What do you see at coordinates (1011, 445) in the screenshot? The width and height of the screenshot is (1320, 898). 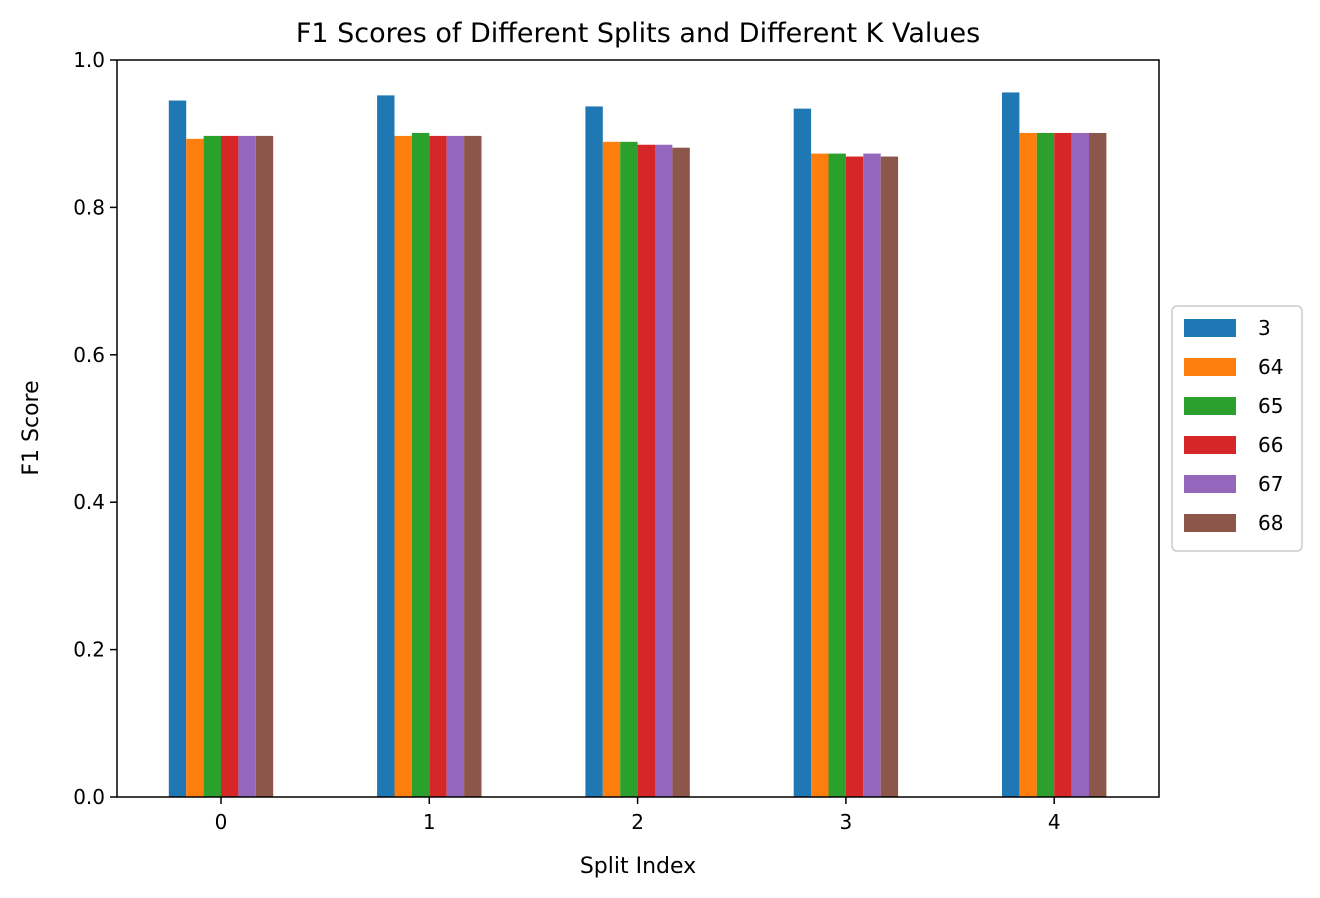 I see `bar-k3-split4` at bounding box center [1011, 445].